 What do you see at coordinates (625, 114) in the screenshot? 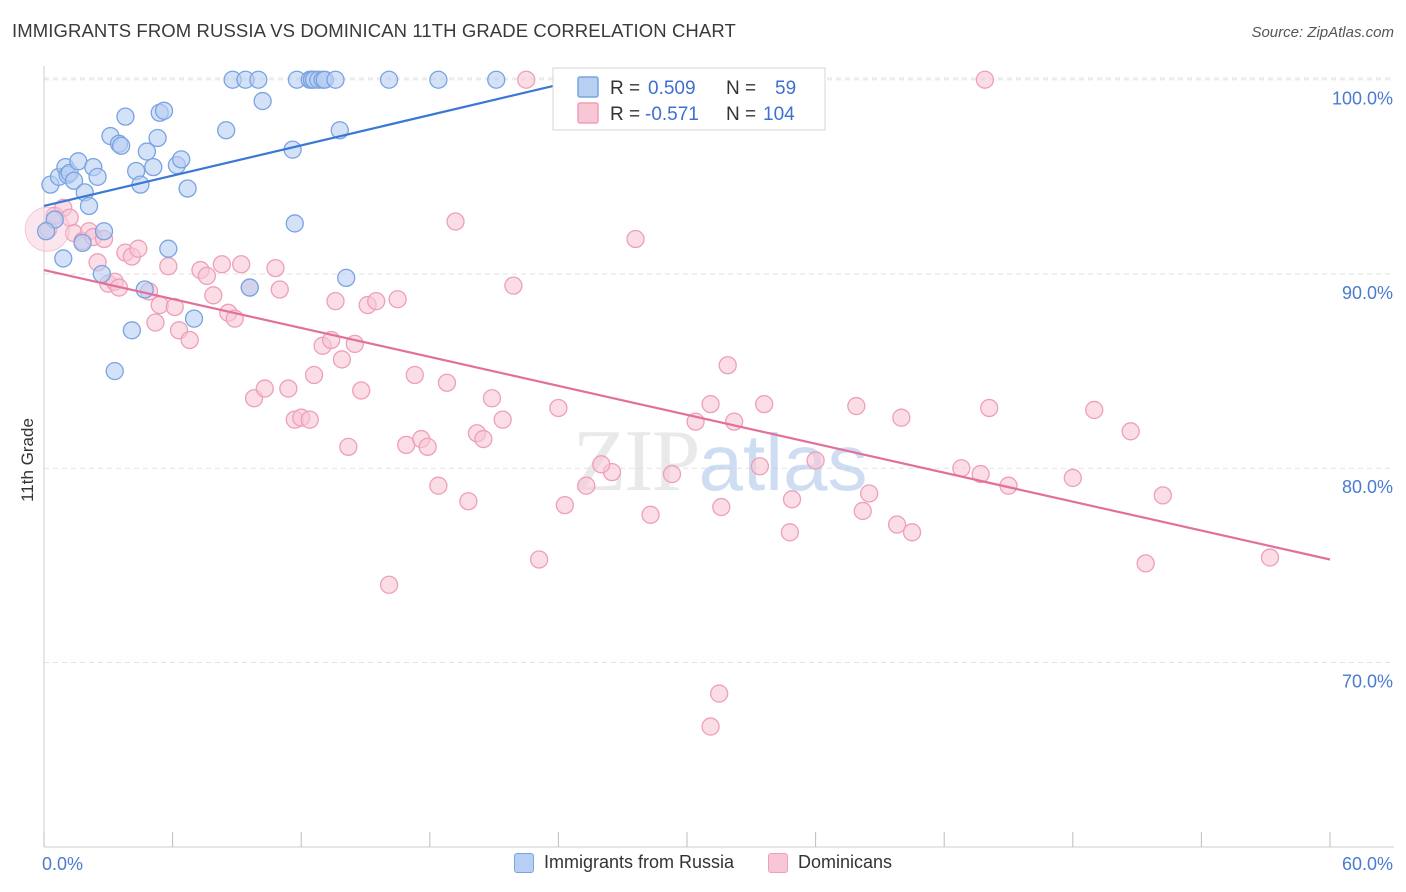
I see `legend-r-label-dominicans: R =` at bounding box center [625, 114].